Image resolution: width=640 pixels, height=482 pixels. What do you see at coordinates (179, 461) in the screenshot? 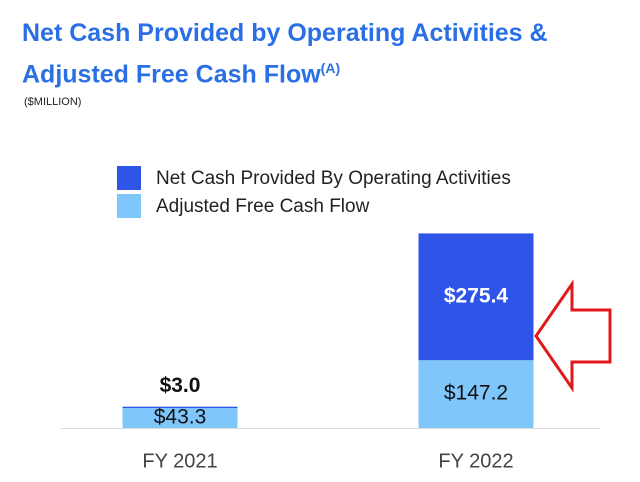
I see `x-tick-label: FY 2021` at bounding box center [179, 461].